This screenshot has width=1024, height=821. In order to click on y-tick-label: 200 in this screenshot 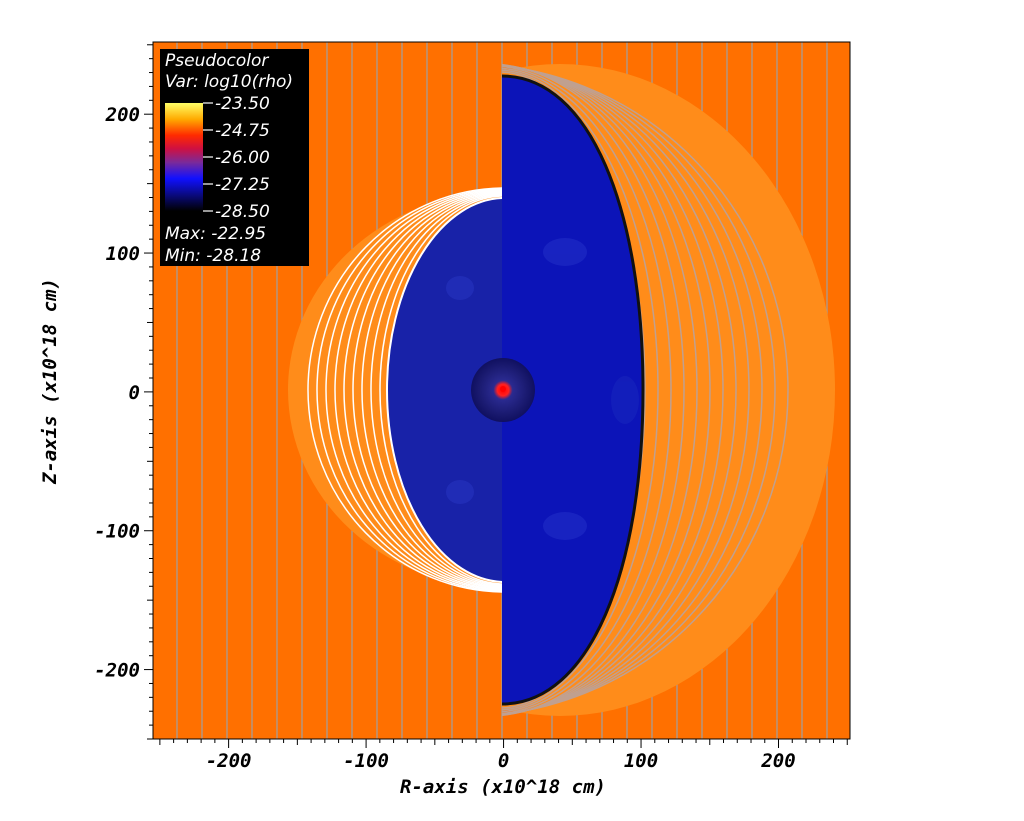, I will do `click(122, 115)`.